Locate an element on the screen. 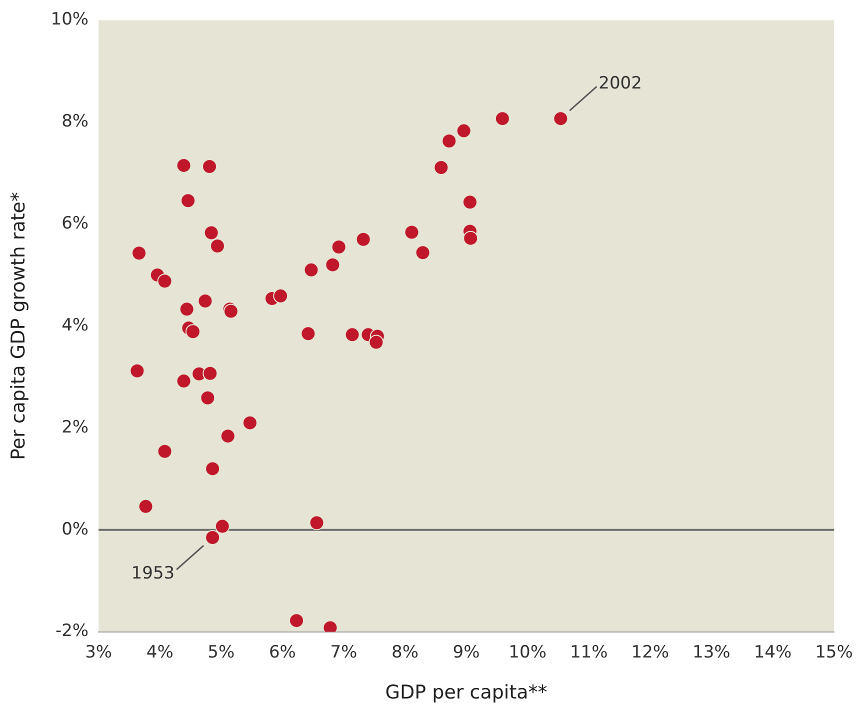 The width and height of the screenshot is (856, 717). x-tick-label: 7% is located at coordinates (344, 652).